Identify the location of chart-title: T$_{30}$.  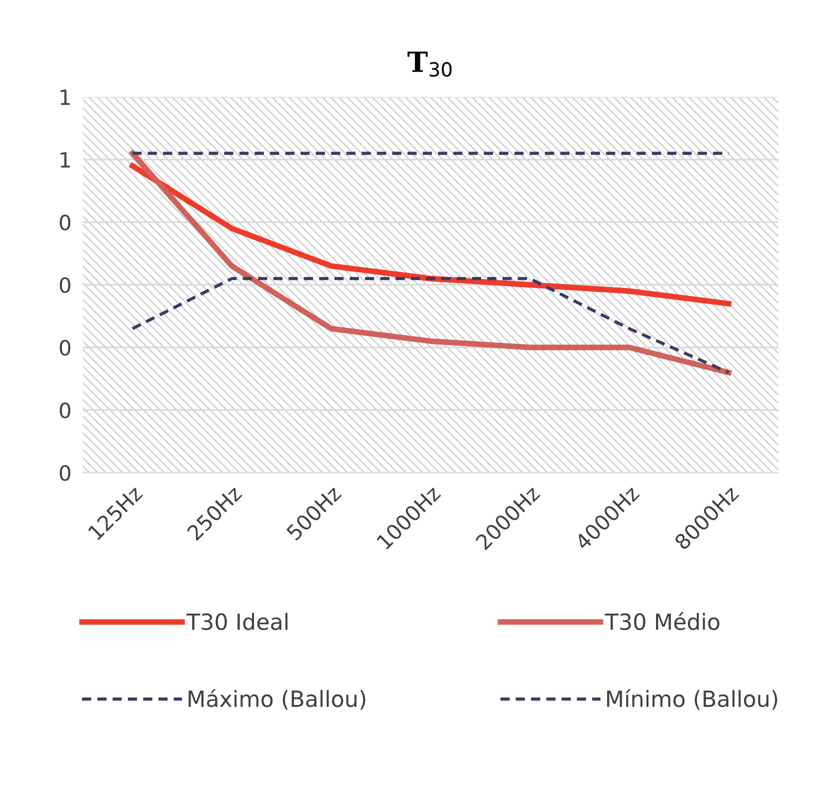
(430, 64).